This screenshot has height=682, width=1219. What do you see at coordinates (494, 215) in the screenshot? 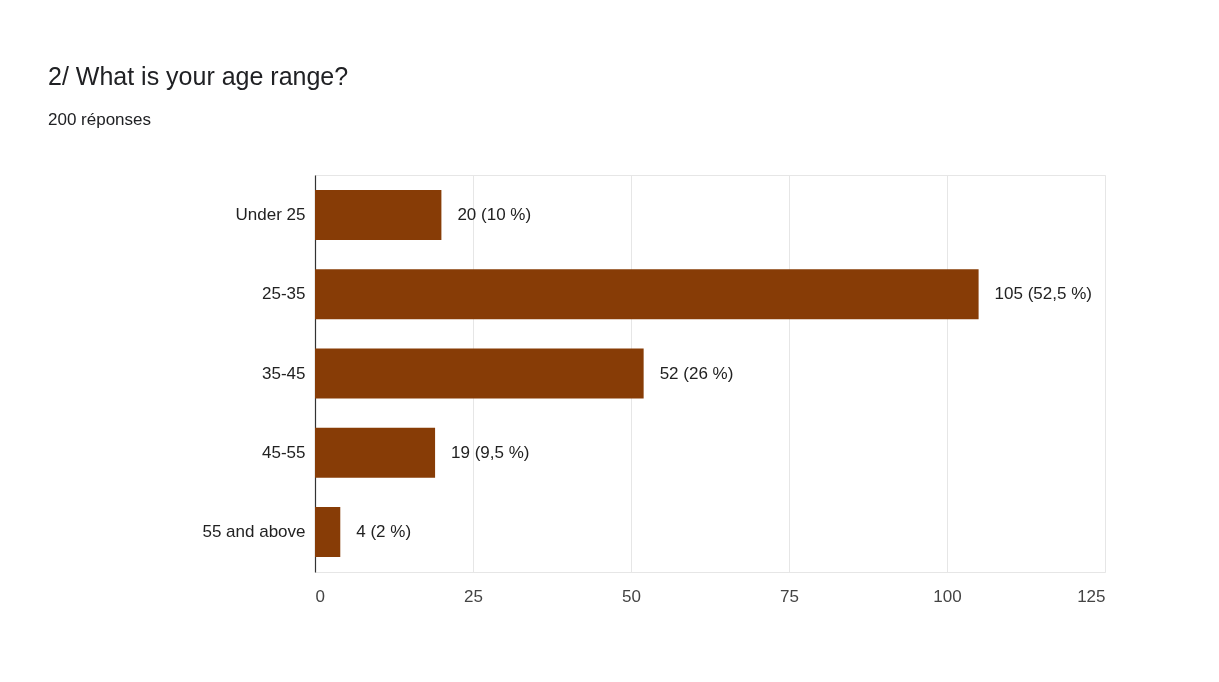
I see `data-label: 20 (10 %)` at bounding box center [494, 215].